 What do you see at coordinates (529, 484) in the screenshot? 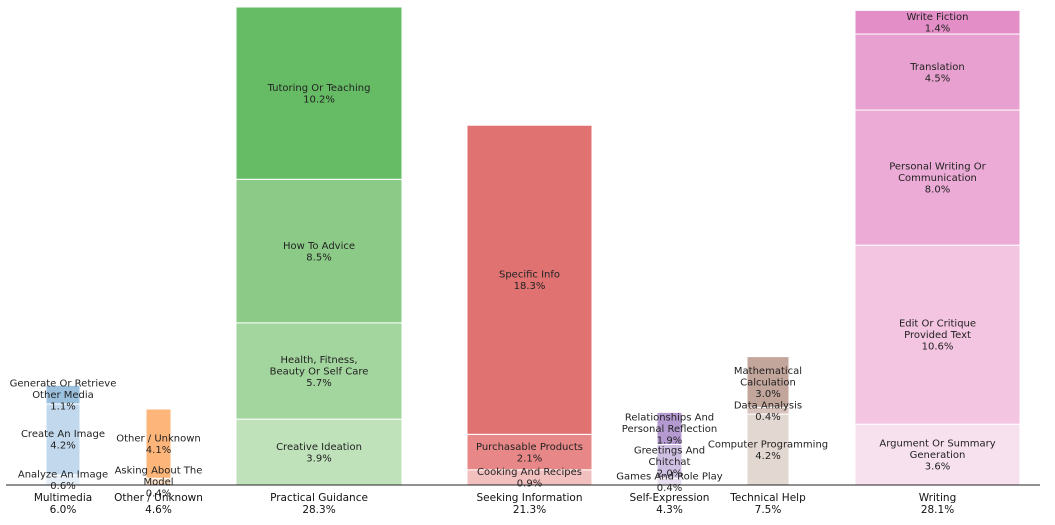
I see `segment-label-cooking-and-recipes-line: 0.9%` at bounding box center [529, 484].